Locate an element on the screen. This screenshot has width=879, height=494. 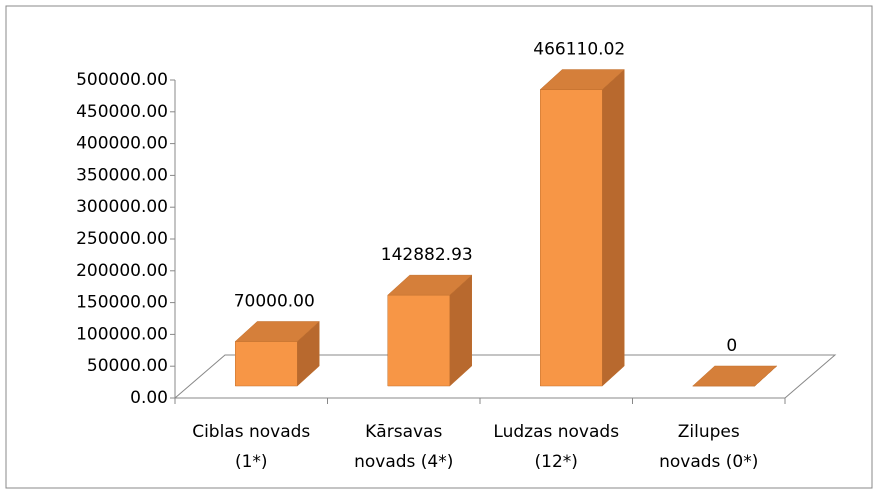
x-tick-label: novads (4*) is located at coordinates (403, 462).